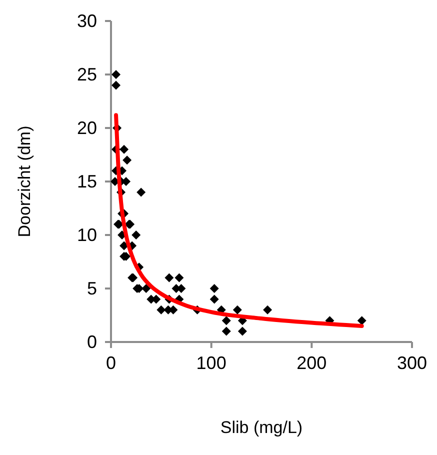  What do you see at coordinates (261, 427) in the screenshot?
I see `x-axis-title: Slib (mg/L)` at bounding box center [261, 427].